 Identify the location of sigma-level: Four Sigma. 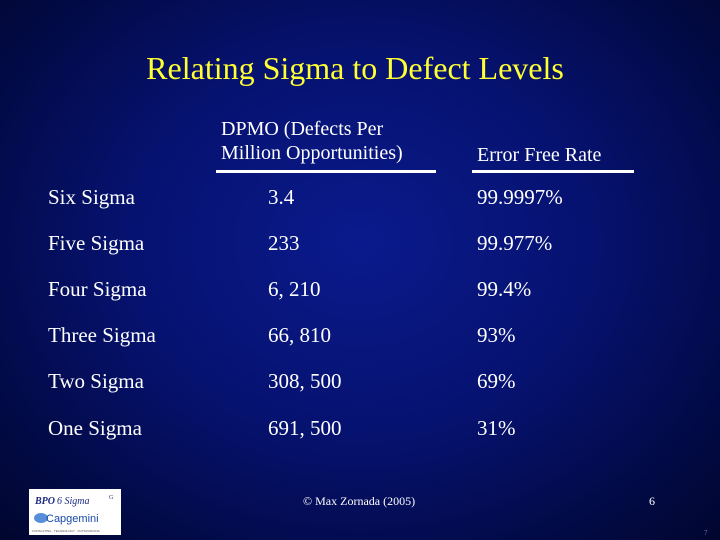
(97, 289).